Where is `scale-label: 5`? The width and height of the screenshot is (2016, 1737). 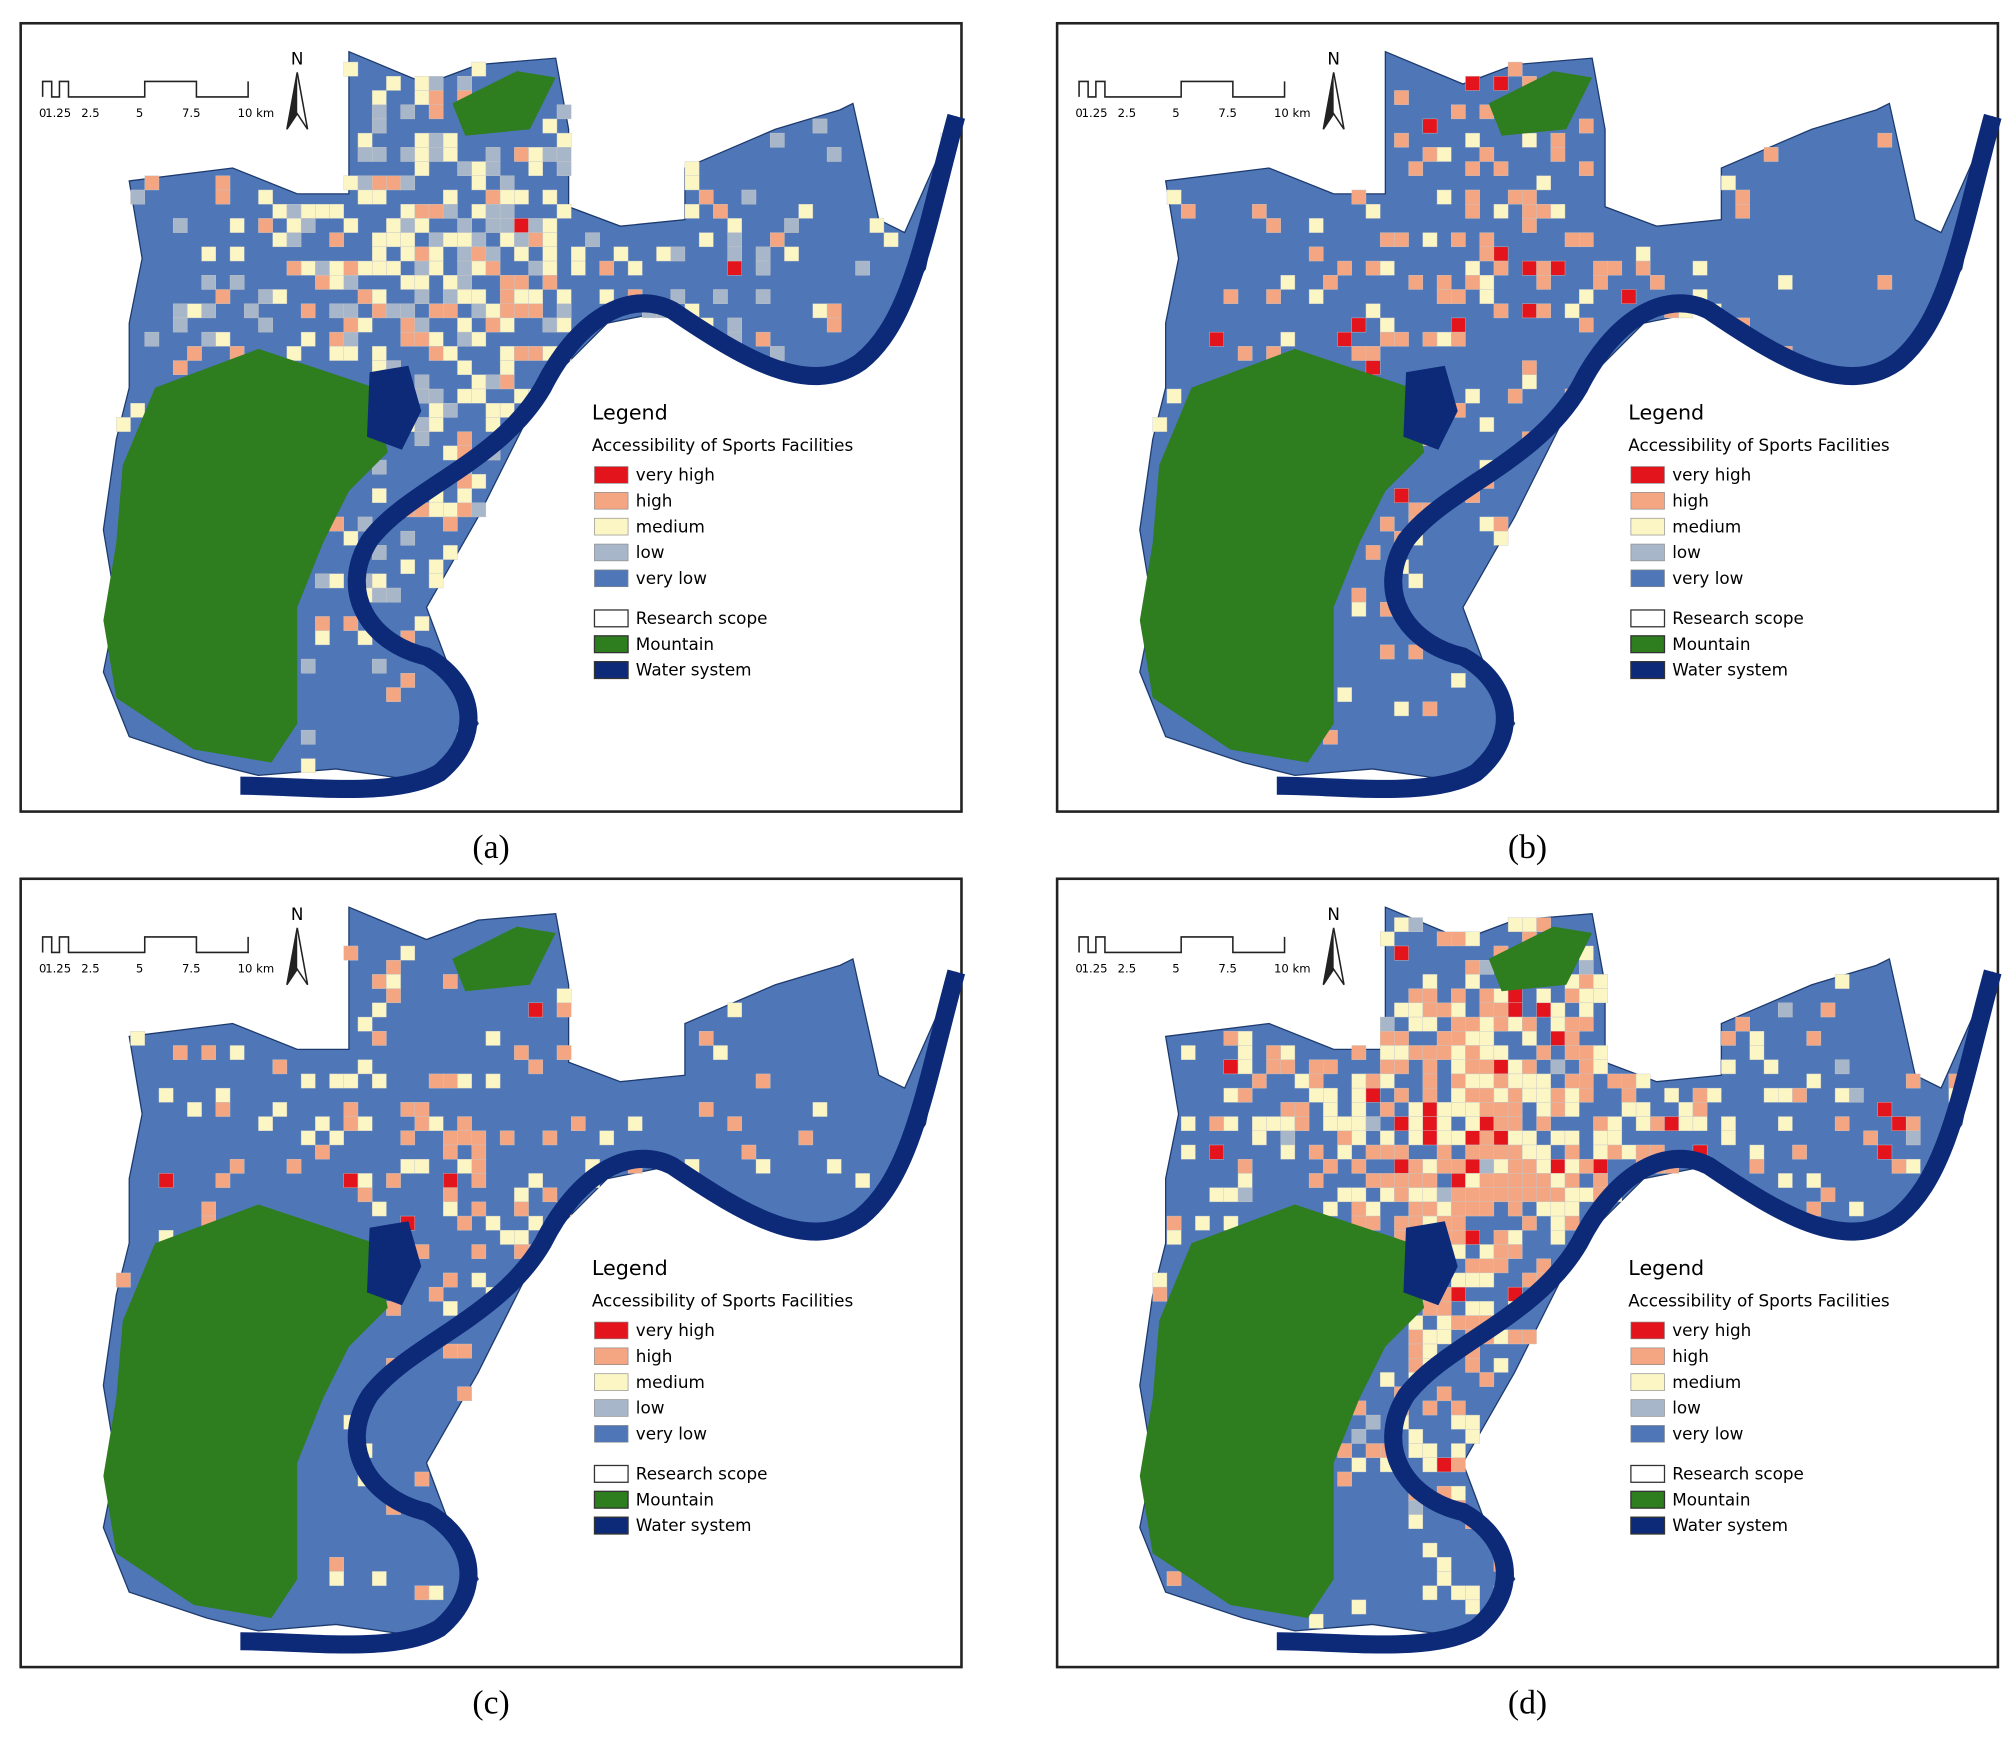 scale-label: 5 is located at coordinates (139, 113).